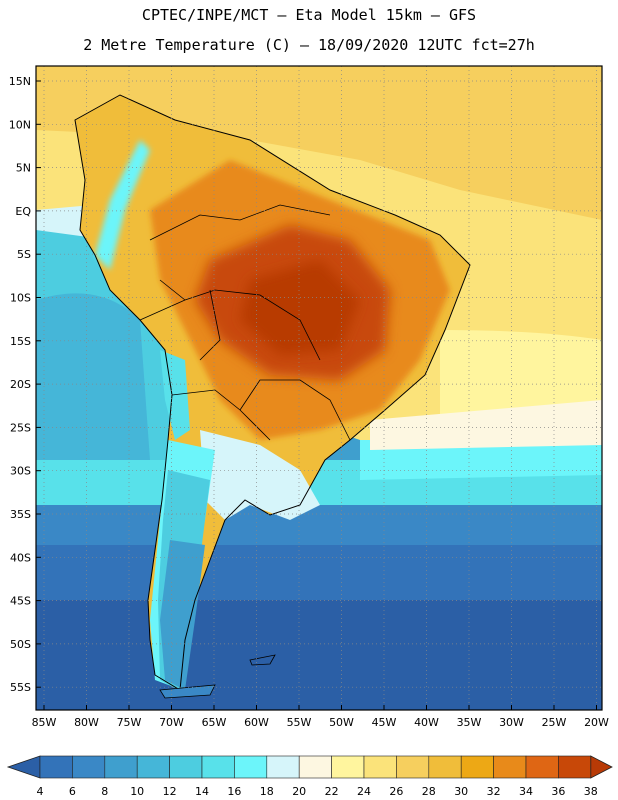 This screenshot has width=618, height=800. Describe the element at coordinates (299, 791) in the screenshot. I see `colorbar-tick-label: 20` at that location.